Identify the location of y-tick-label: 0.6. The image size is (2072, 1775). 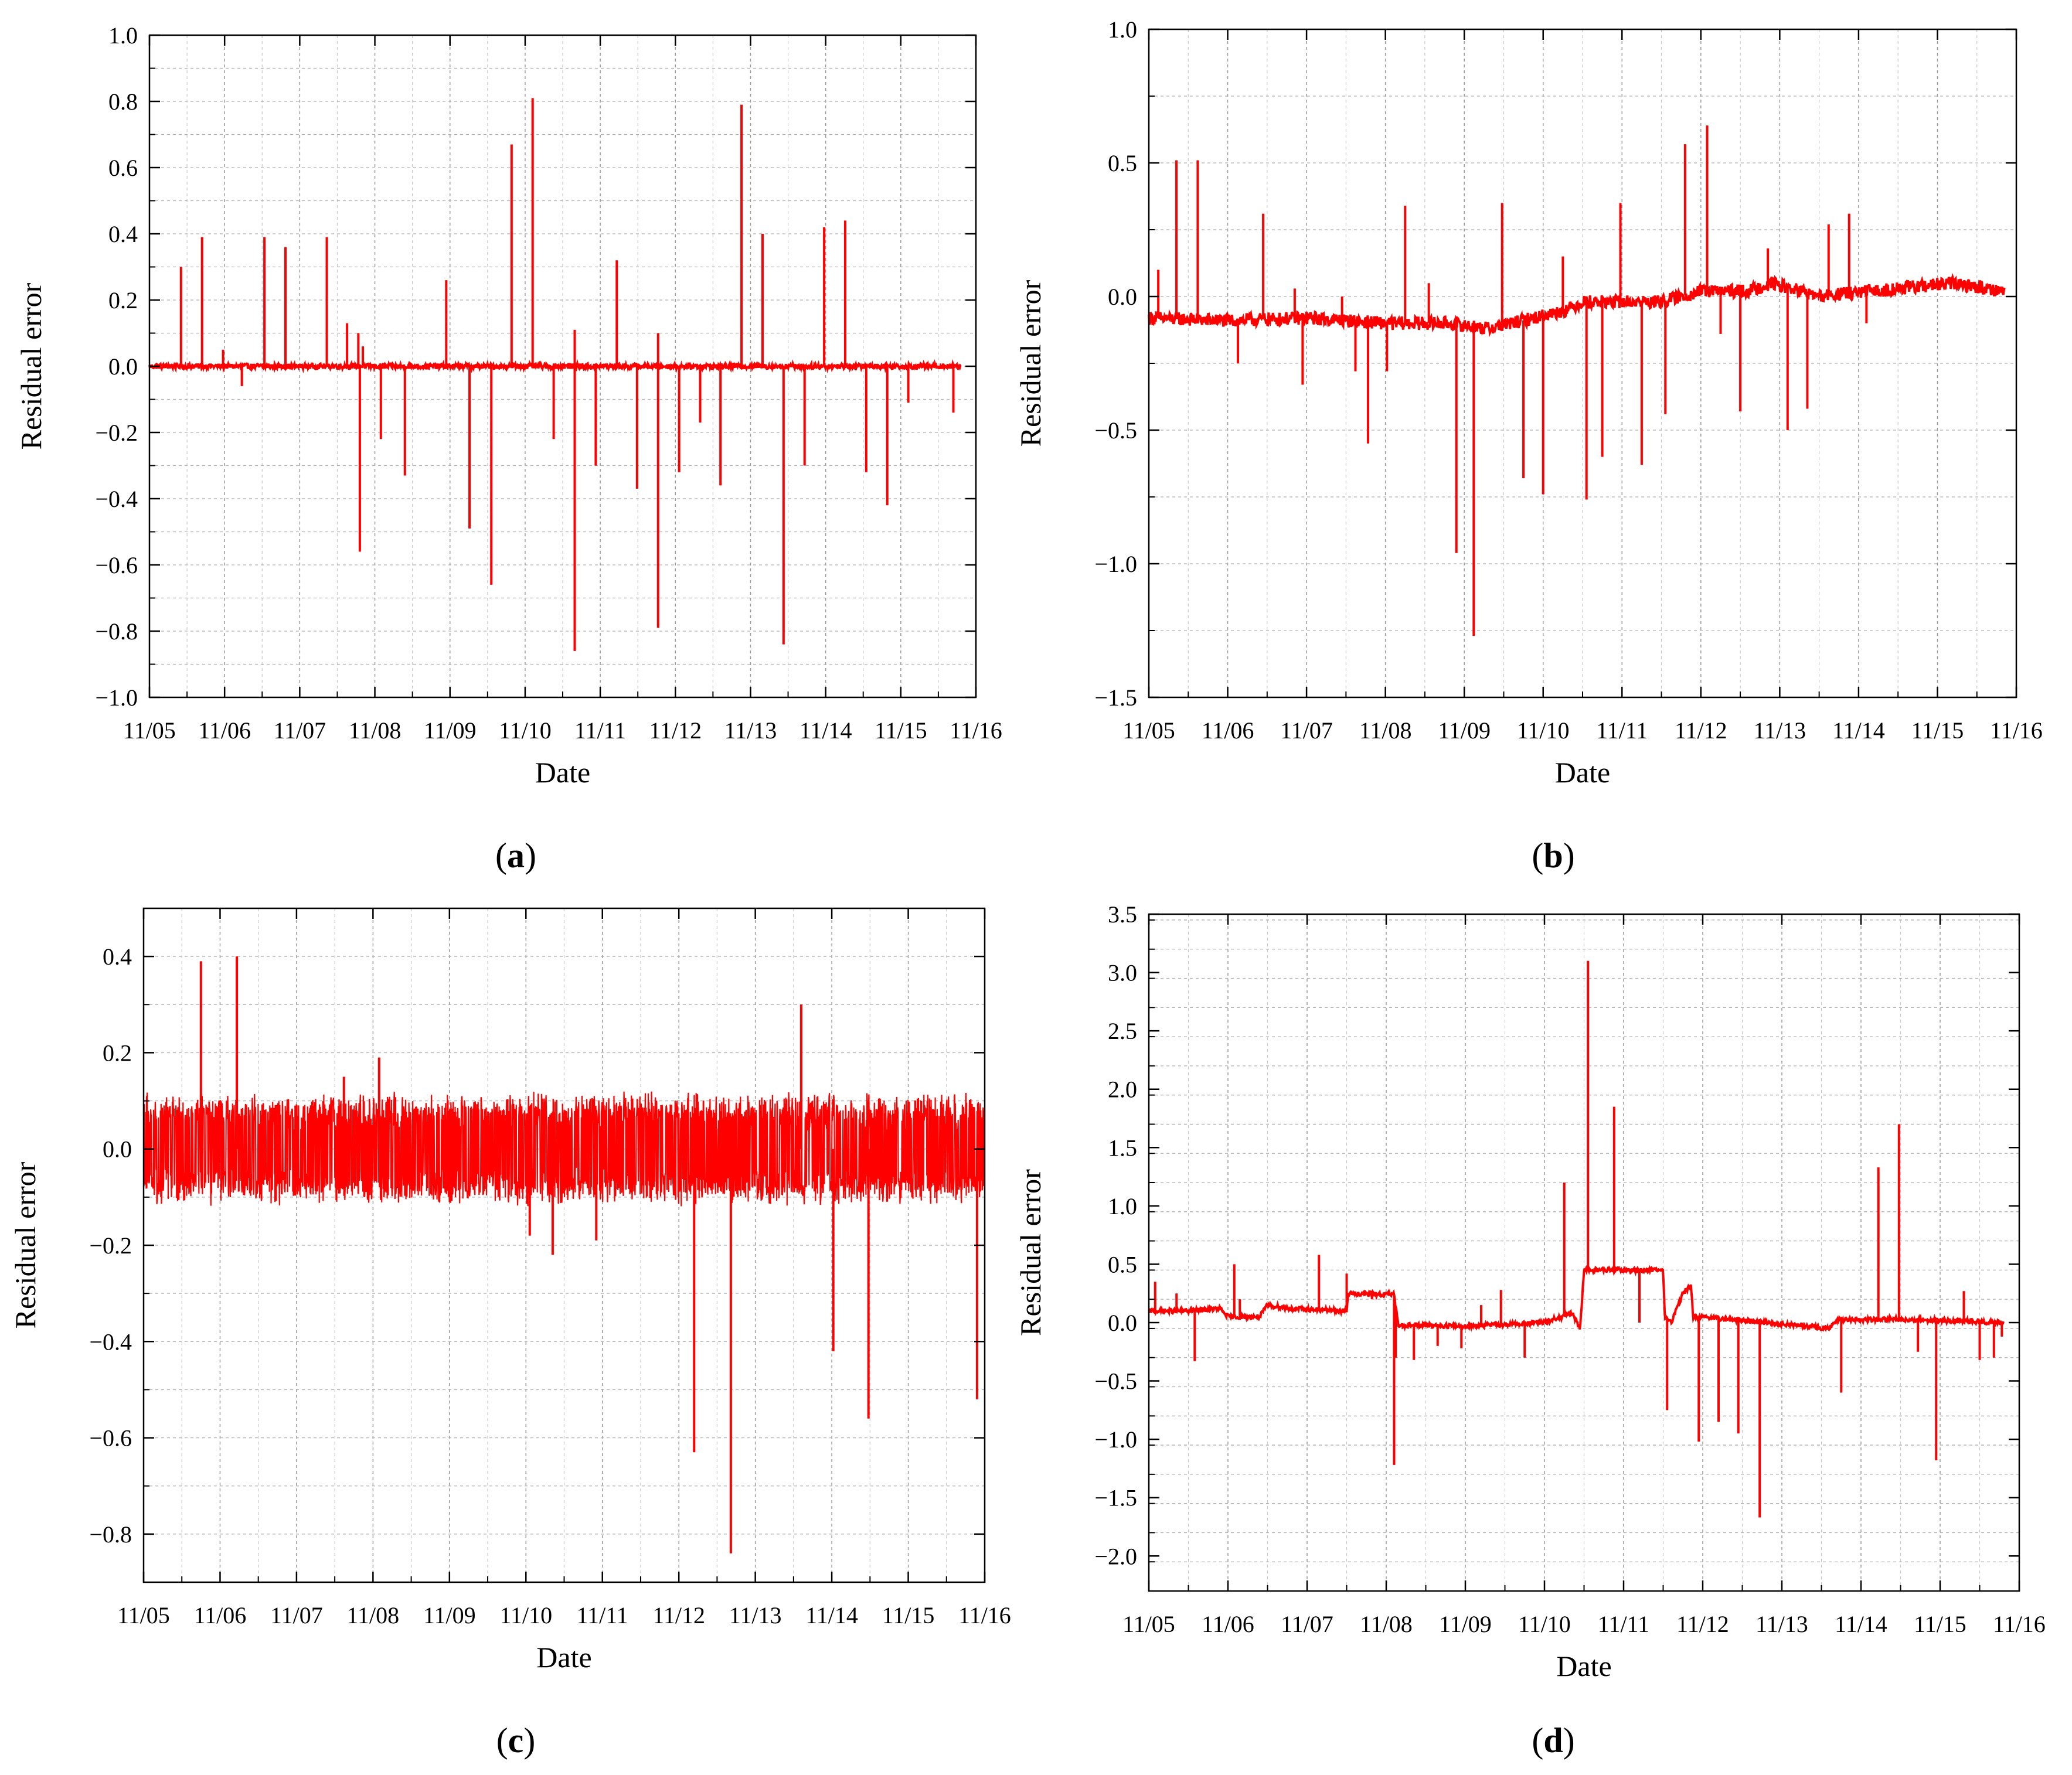
(123, 168).